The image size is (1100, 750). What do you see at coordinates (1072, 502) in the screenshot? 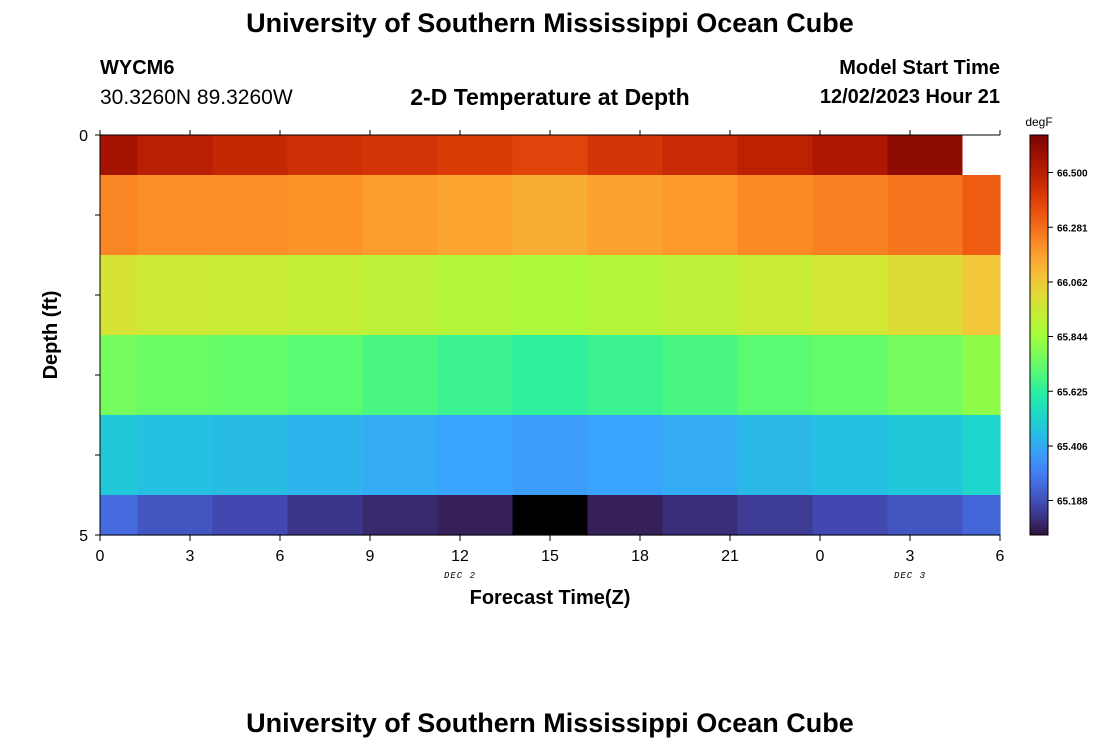
I see `colorbar-tick-label: 65.188` at bounding box center [1072, 502].